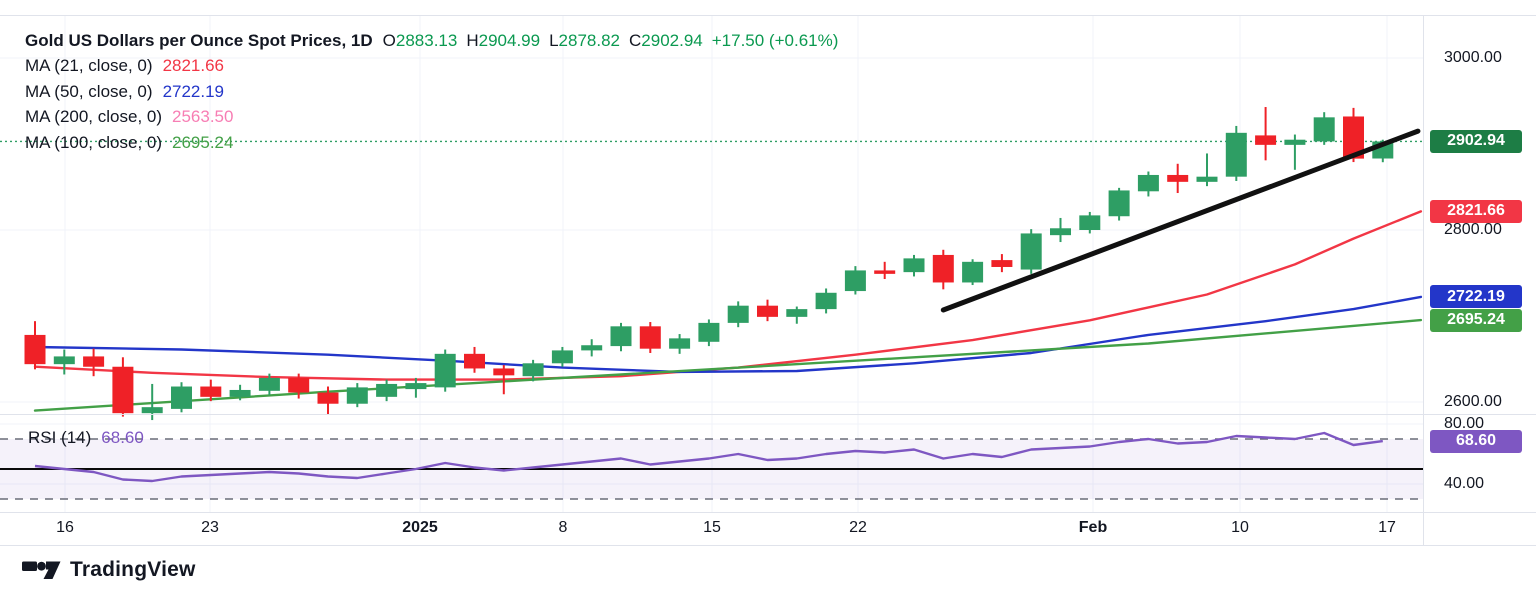 This screenshot has height=604, width=1536. I want to click on price-axis-tick: 2800.00, so click(1473, 229).